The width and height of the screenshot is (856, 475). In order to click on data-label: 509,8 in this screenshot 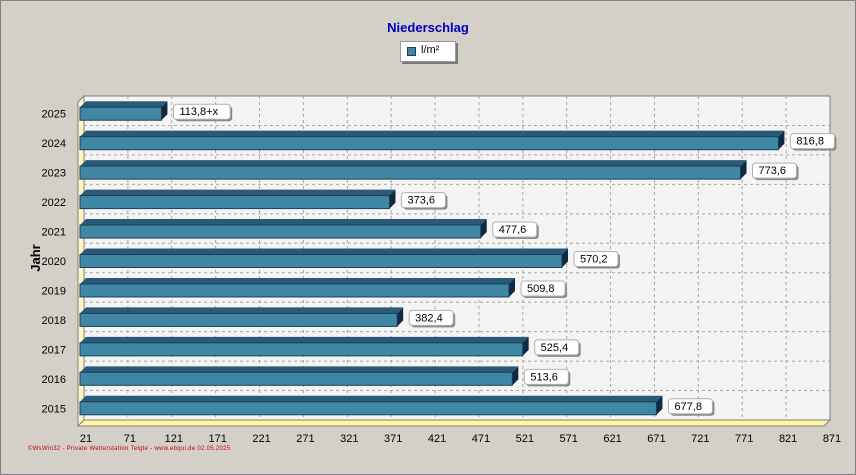, I will do `click(541, 289)`.